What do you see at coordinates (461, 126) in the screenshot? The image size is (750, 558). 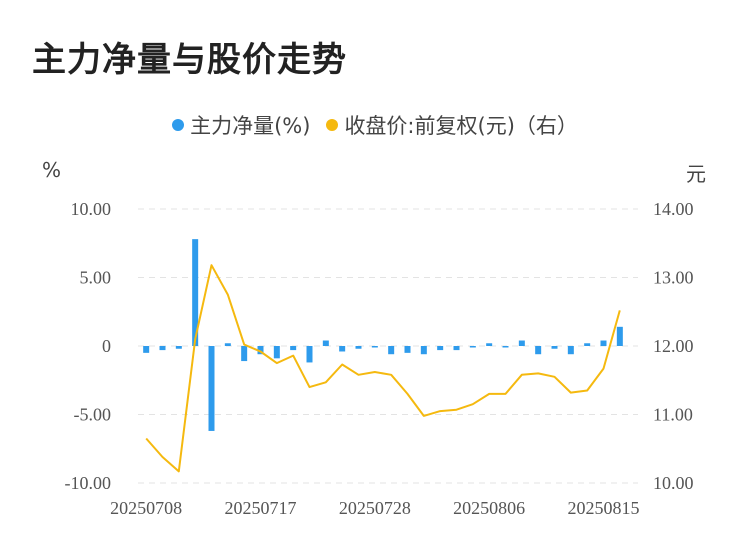 I see `legend-label-close-price: 收盘价:前复权(元)（右）` at bounding box center [461, 126].